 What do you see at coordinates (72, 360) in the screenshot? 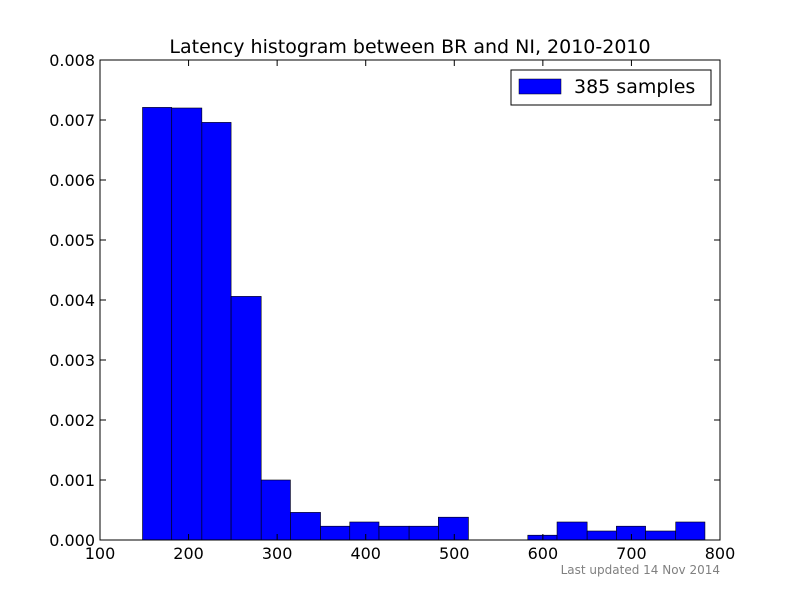
I see `y-tick-label-3: 0.003` at bounding box center [72, 360].